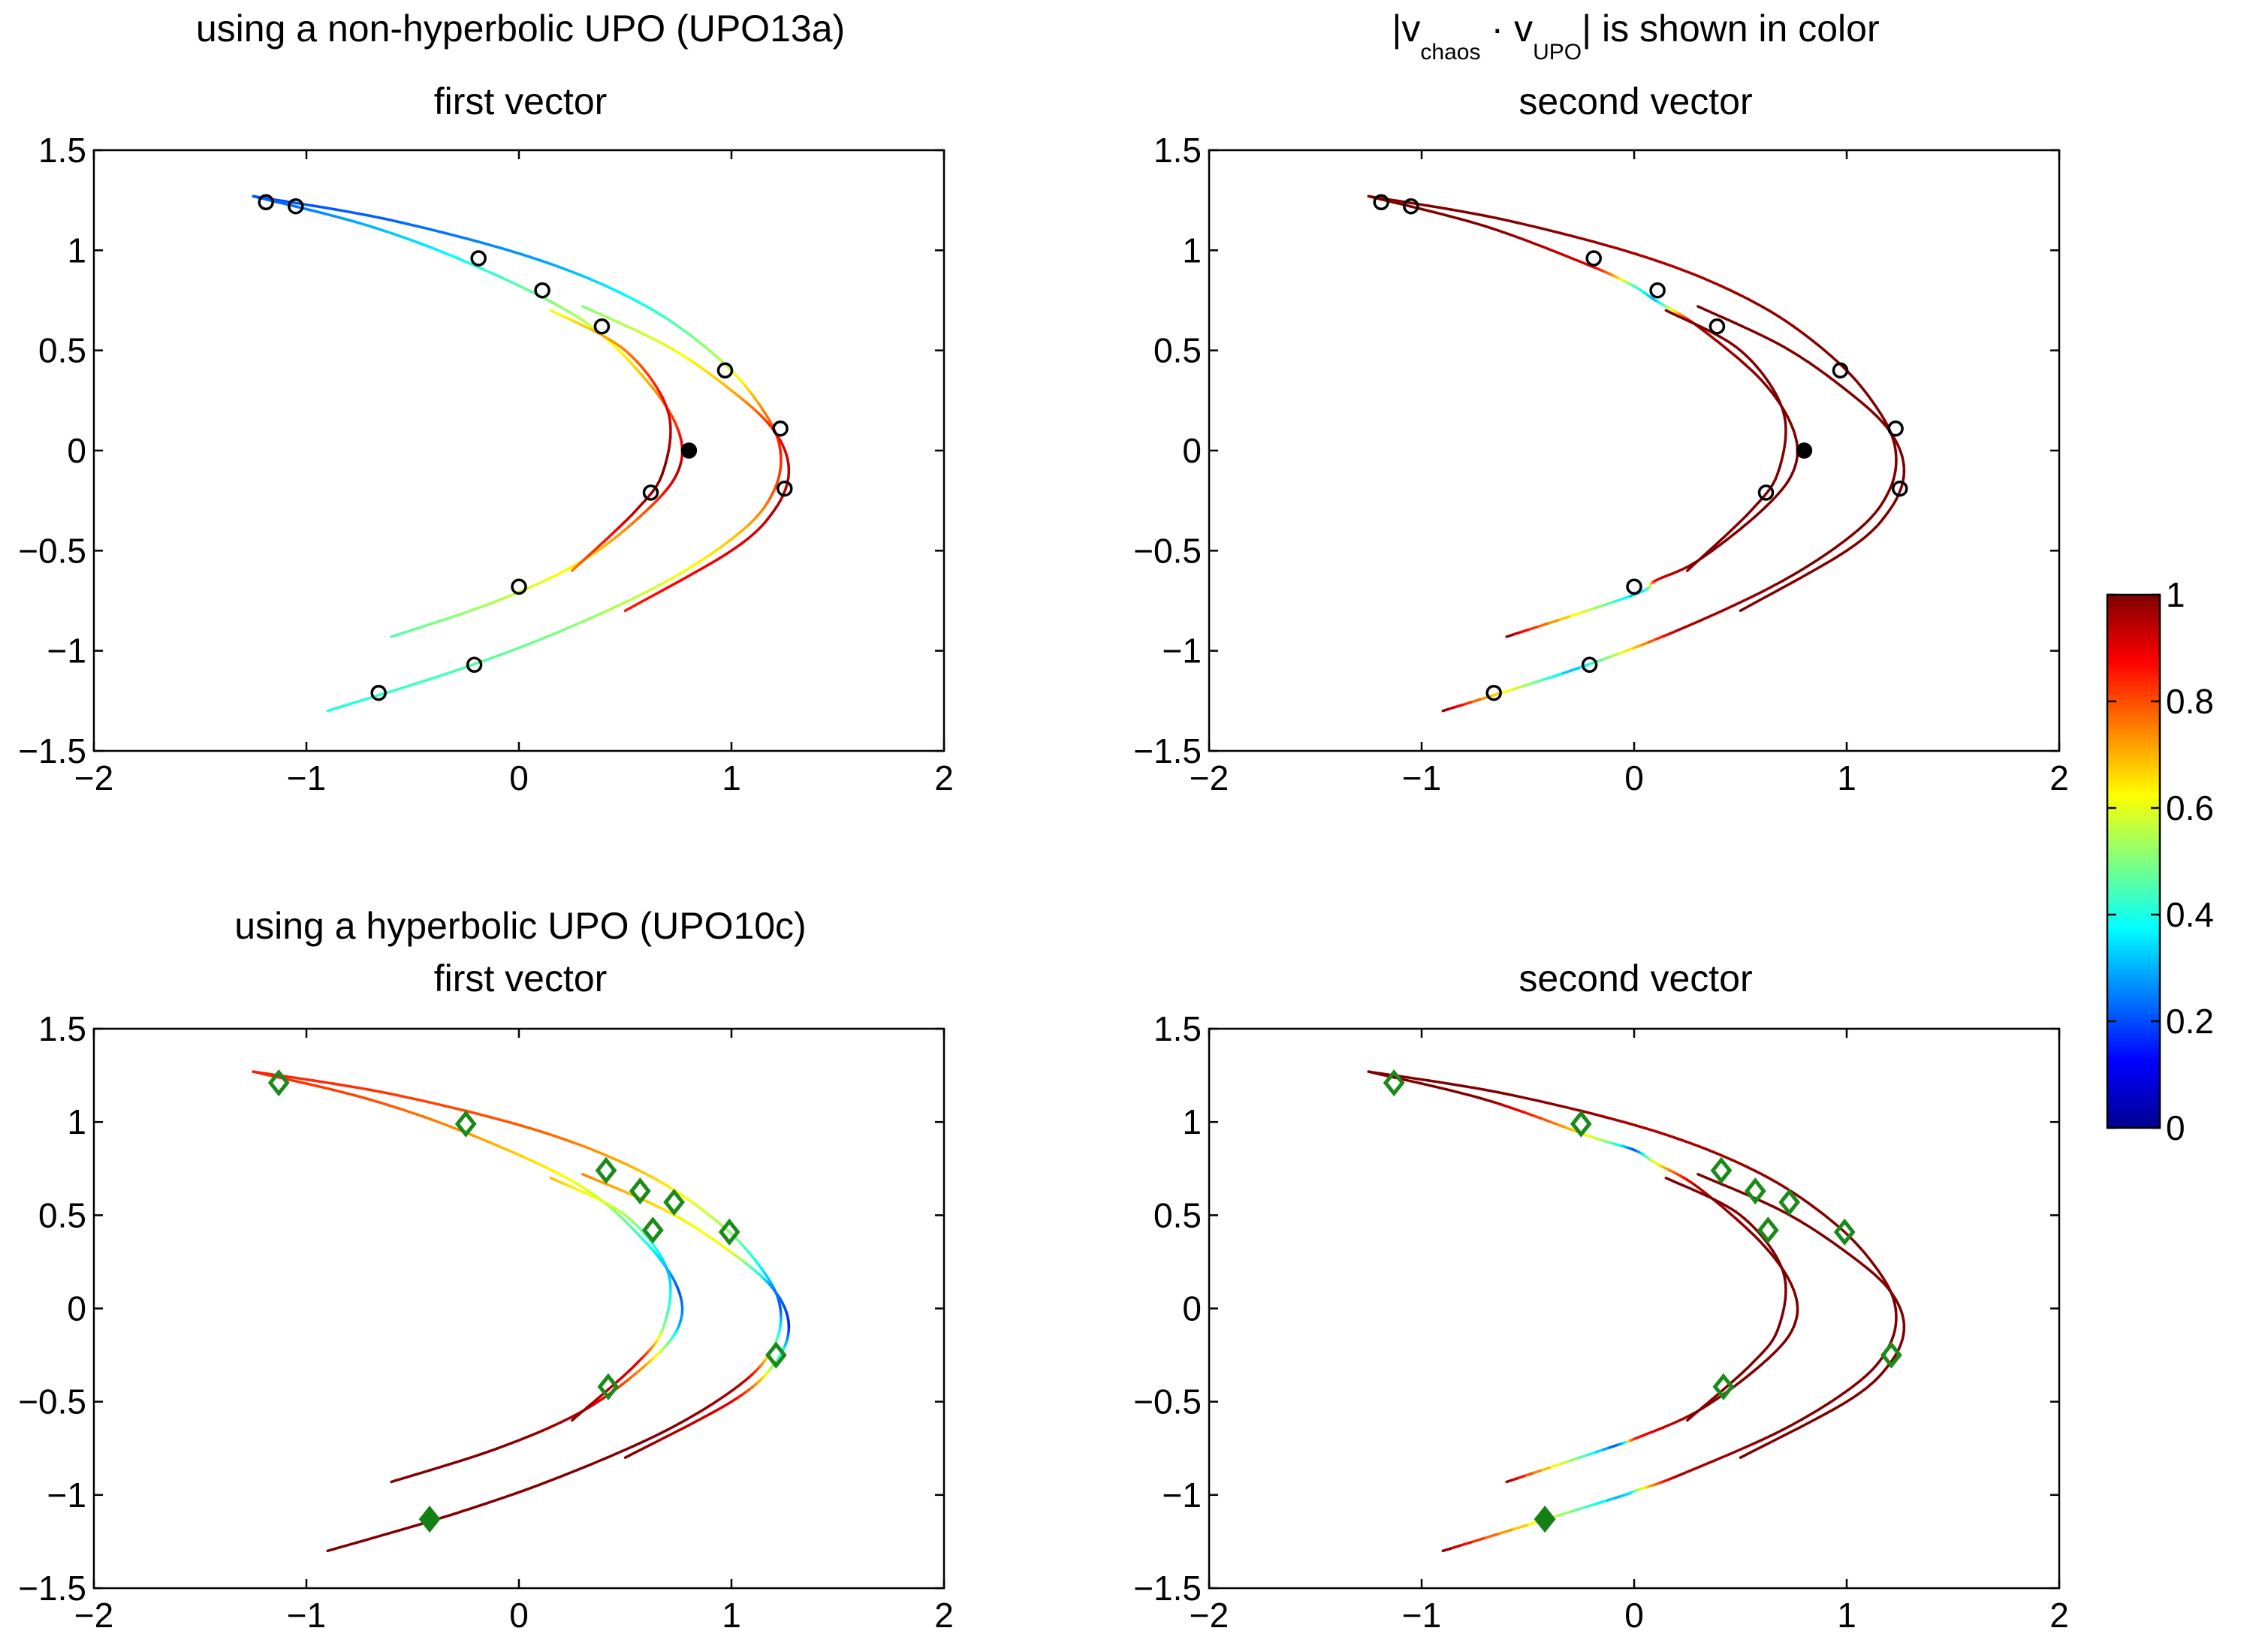  What do you see at coordinates (76, 1121) in the screenshot?
I see `y-tick-label: 1` at bounding box center [76, 1121].